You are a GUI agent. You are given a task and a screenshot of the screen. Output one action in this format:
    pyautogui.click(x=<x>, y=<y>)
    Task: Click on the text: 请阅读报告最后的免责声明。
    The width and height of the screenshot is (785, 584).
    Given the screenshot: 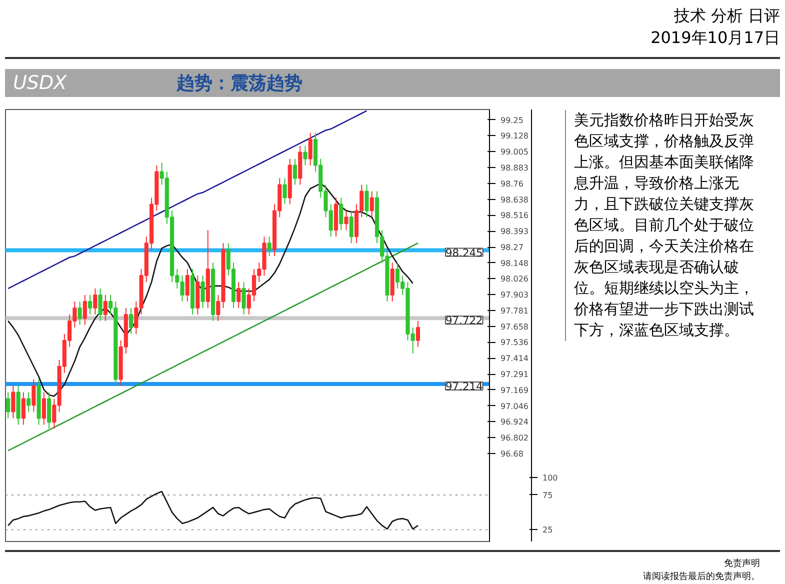 What is the action you would take?
    pyautogui.click(x=701, y=577)
    